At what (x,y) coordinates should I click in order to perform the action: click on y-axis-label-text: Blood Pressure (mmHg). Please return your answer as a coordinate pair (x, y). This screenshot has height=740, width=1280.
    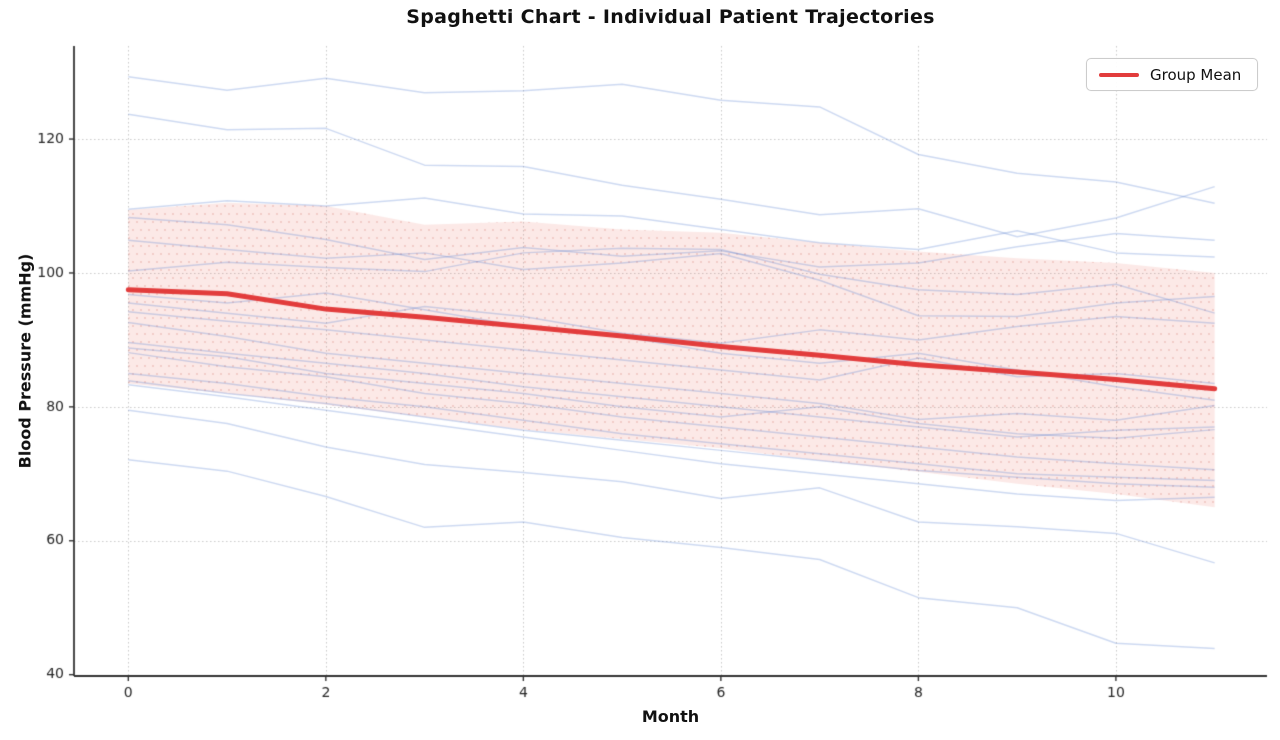
    Looking at the image, I should click on (25, 361).